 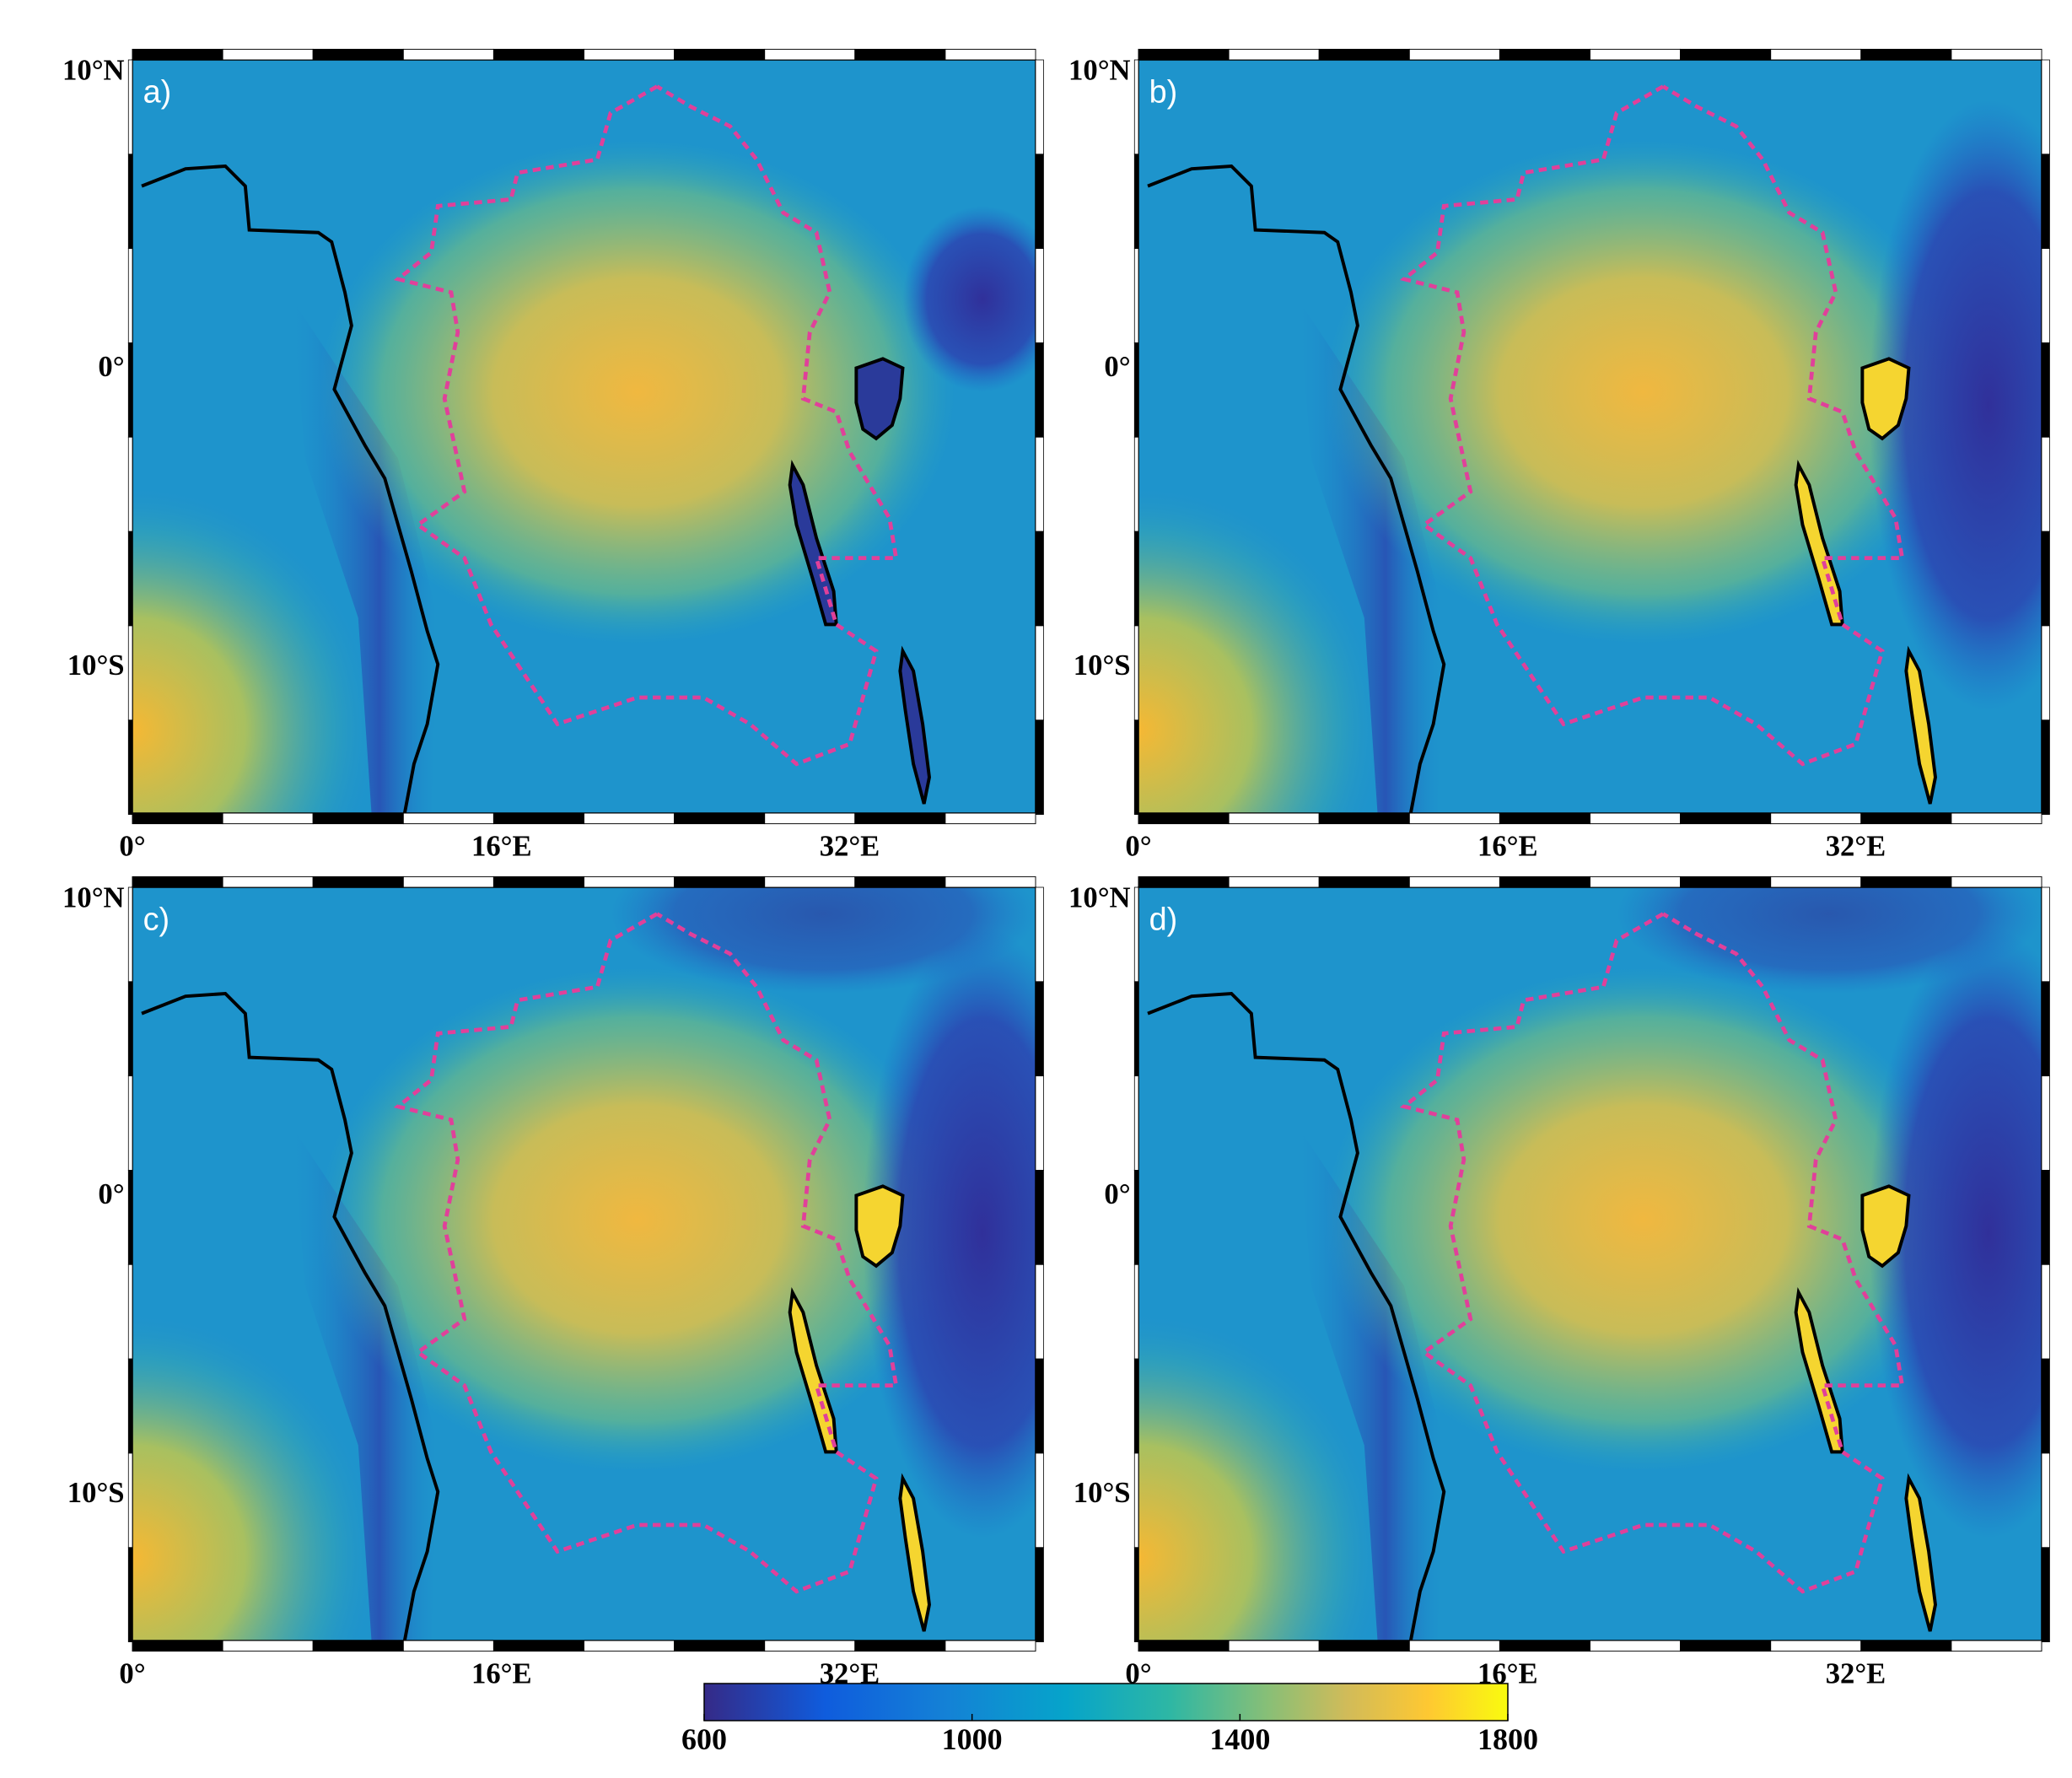 What do you see at coordinates (1106, 1702) in the screenshot?
I see `colorbar-ramp` at bounding box center [1106, 1702].